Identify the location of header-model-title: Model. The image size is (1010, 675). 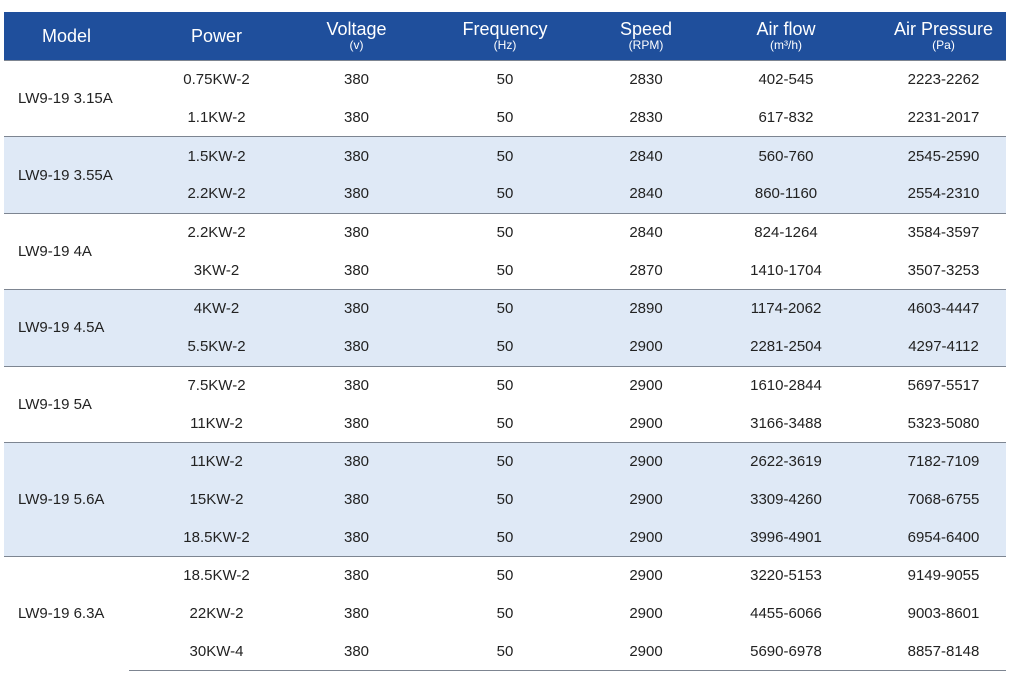
(66, 35).